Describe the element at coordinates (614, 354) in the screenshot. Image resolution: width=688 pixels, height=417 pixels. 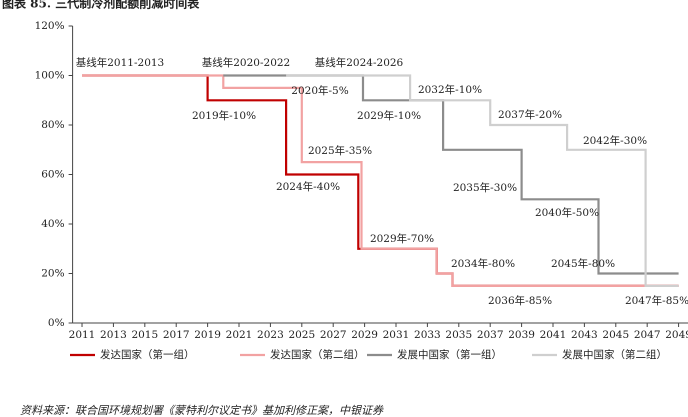
I see `legend-label: 发展中国家（第二组）` at that location.